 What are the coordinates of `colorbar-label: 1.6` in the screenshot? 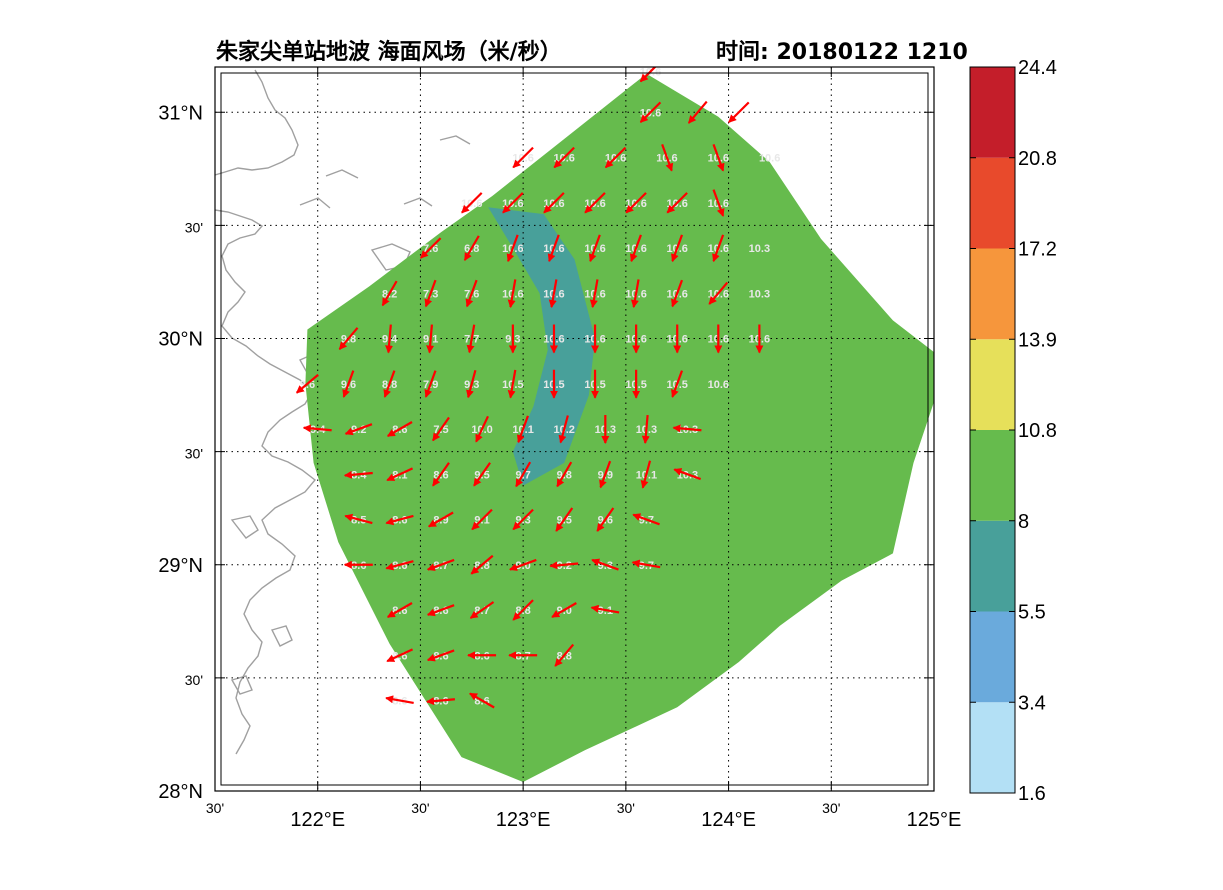 It's located at (1032, 794).